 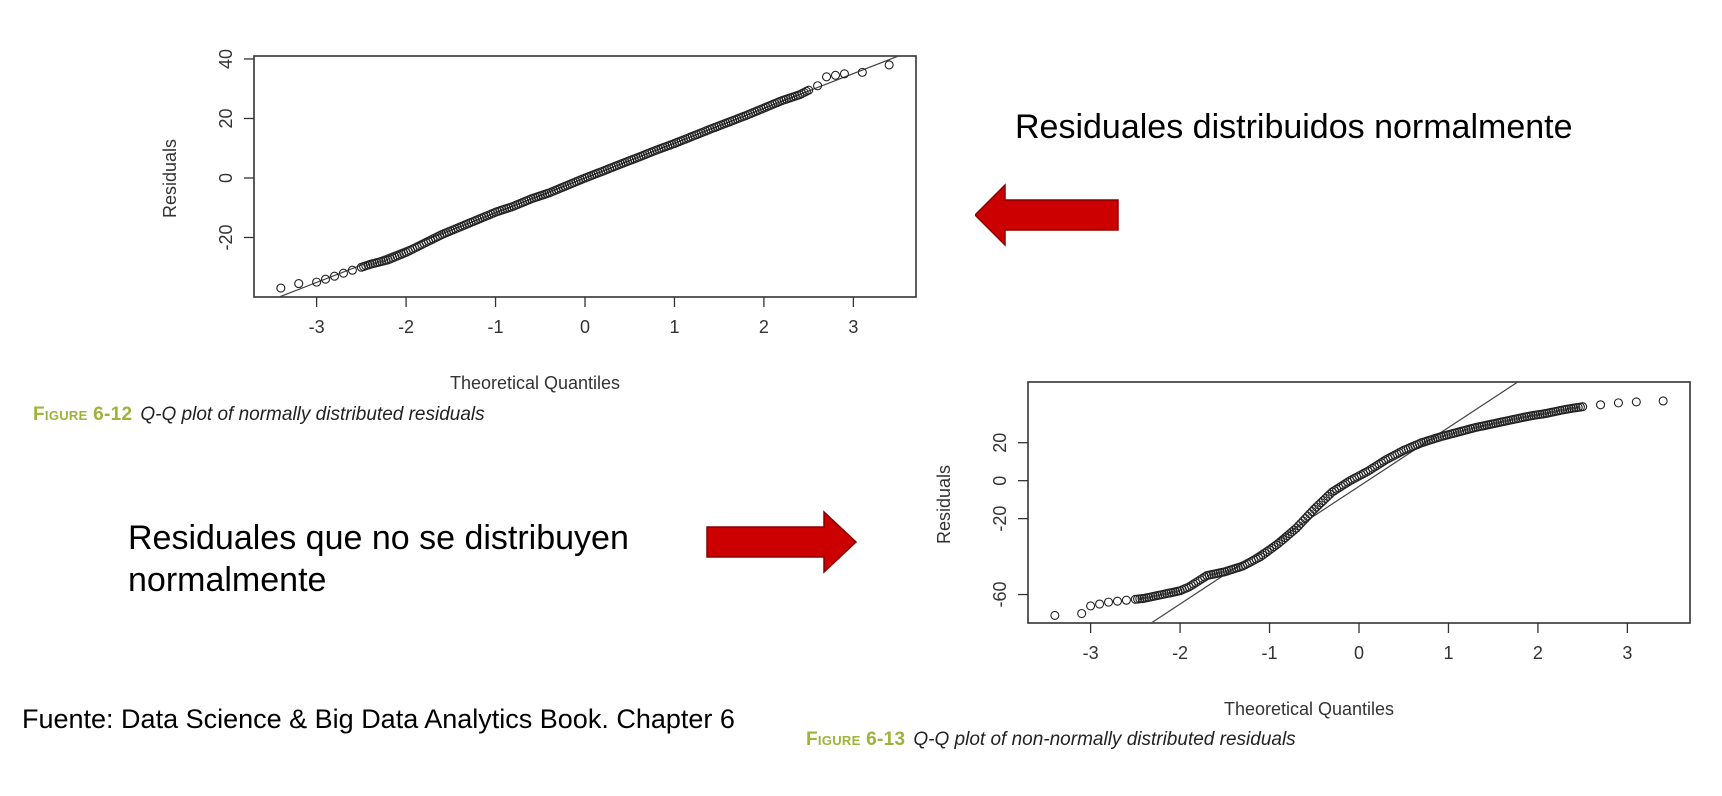 What do you see at coordinates (1000, 481) in the screenshot?
I see `y-tick-label: 0` at bounding box center [1000, 481].